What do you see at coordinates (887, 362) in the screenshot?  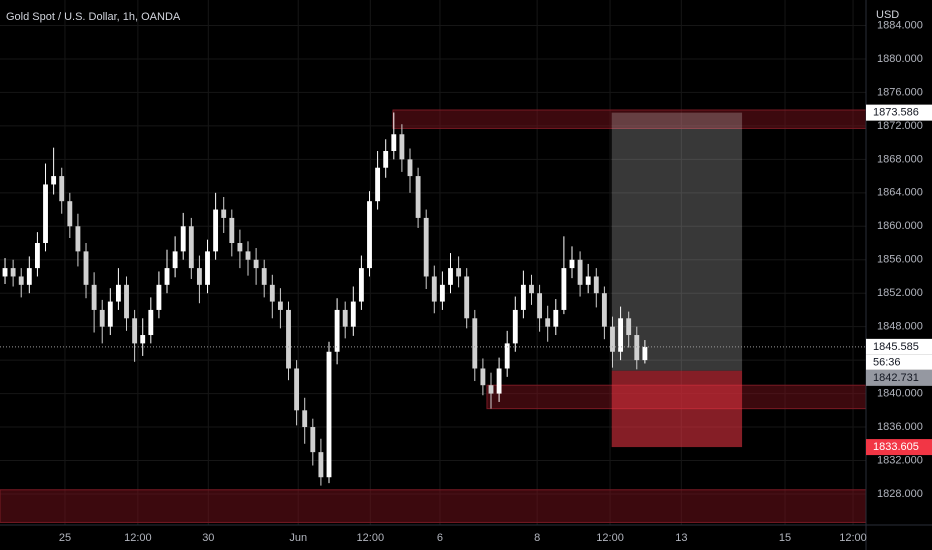 I see `countdown-label: 56:36` at bounding box center [887, 362].